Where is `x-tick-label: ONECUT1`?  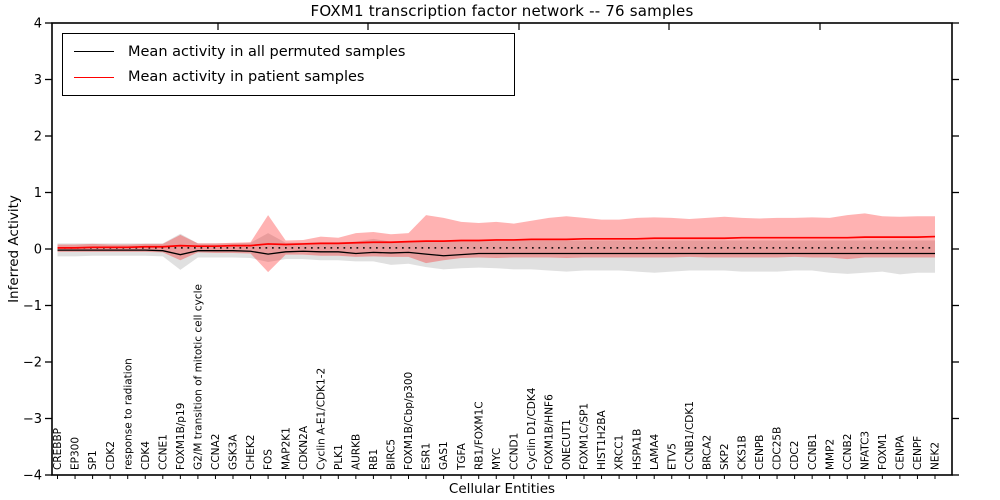 x-tick-label: ONECUT1 is located at coordinates (567, 444).